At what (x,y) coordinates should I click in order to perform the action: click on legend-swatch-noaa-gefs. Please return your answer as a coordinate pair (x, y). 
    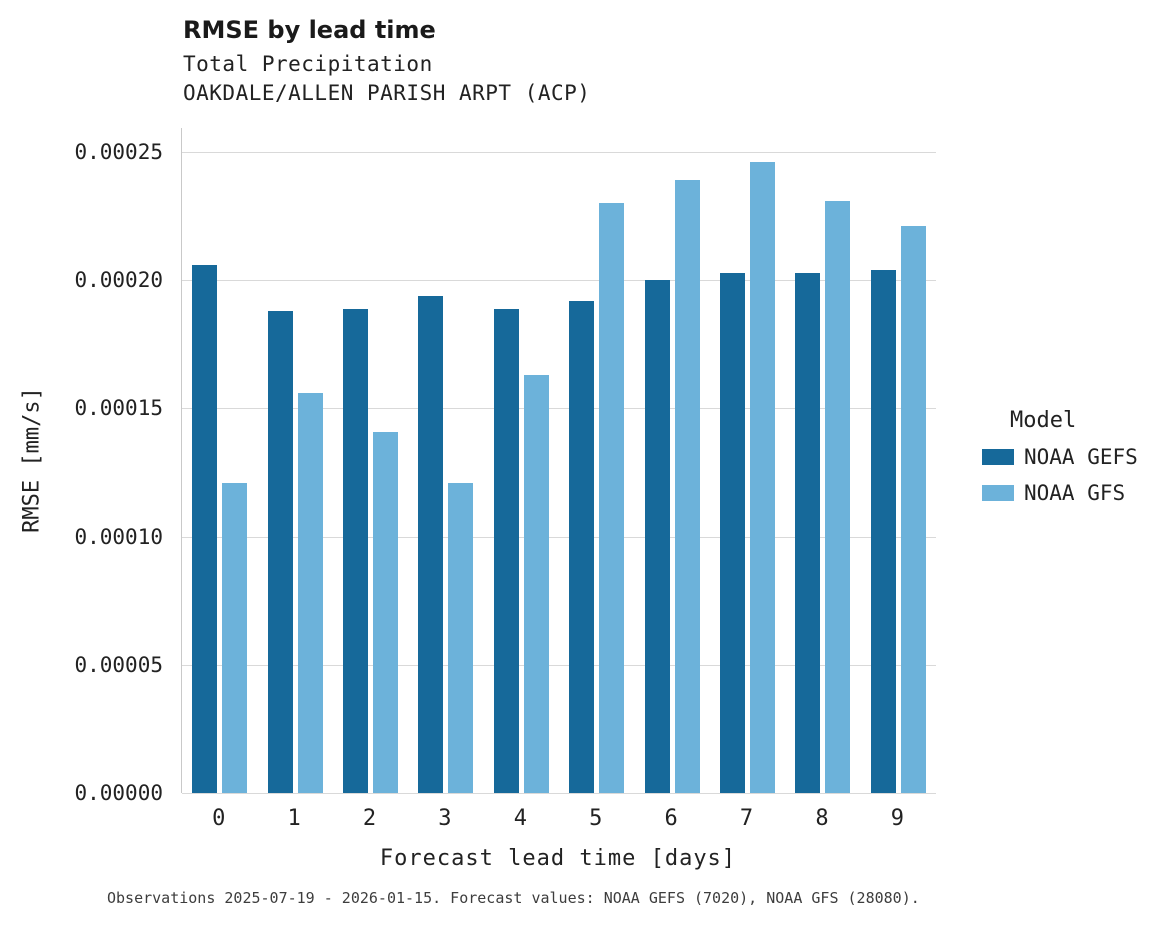
    Looking at the image, I should click on (998, 457).